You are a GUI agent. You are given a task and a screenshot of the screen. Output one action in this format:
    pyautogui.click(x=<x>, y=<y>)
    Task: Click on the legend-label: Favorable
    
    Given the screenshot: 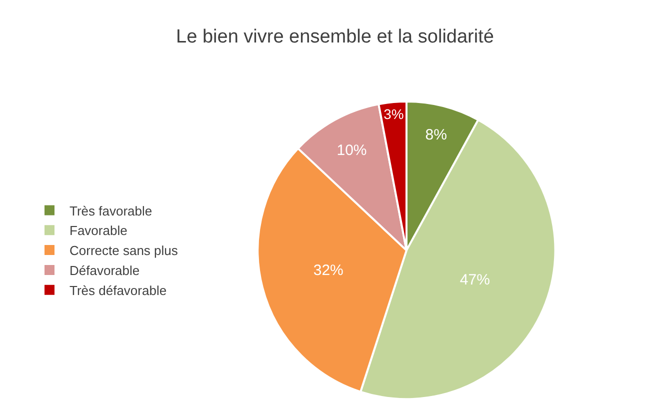 What is the action you would take?
    pyautogui.click(x=99, y=230)
    